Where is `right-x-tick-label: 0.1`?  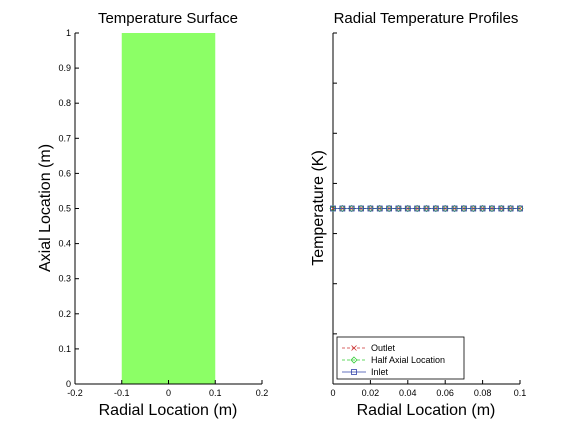 right-x-tick-label: 0.1 is located at coordinates (520, 393).